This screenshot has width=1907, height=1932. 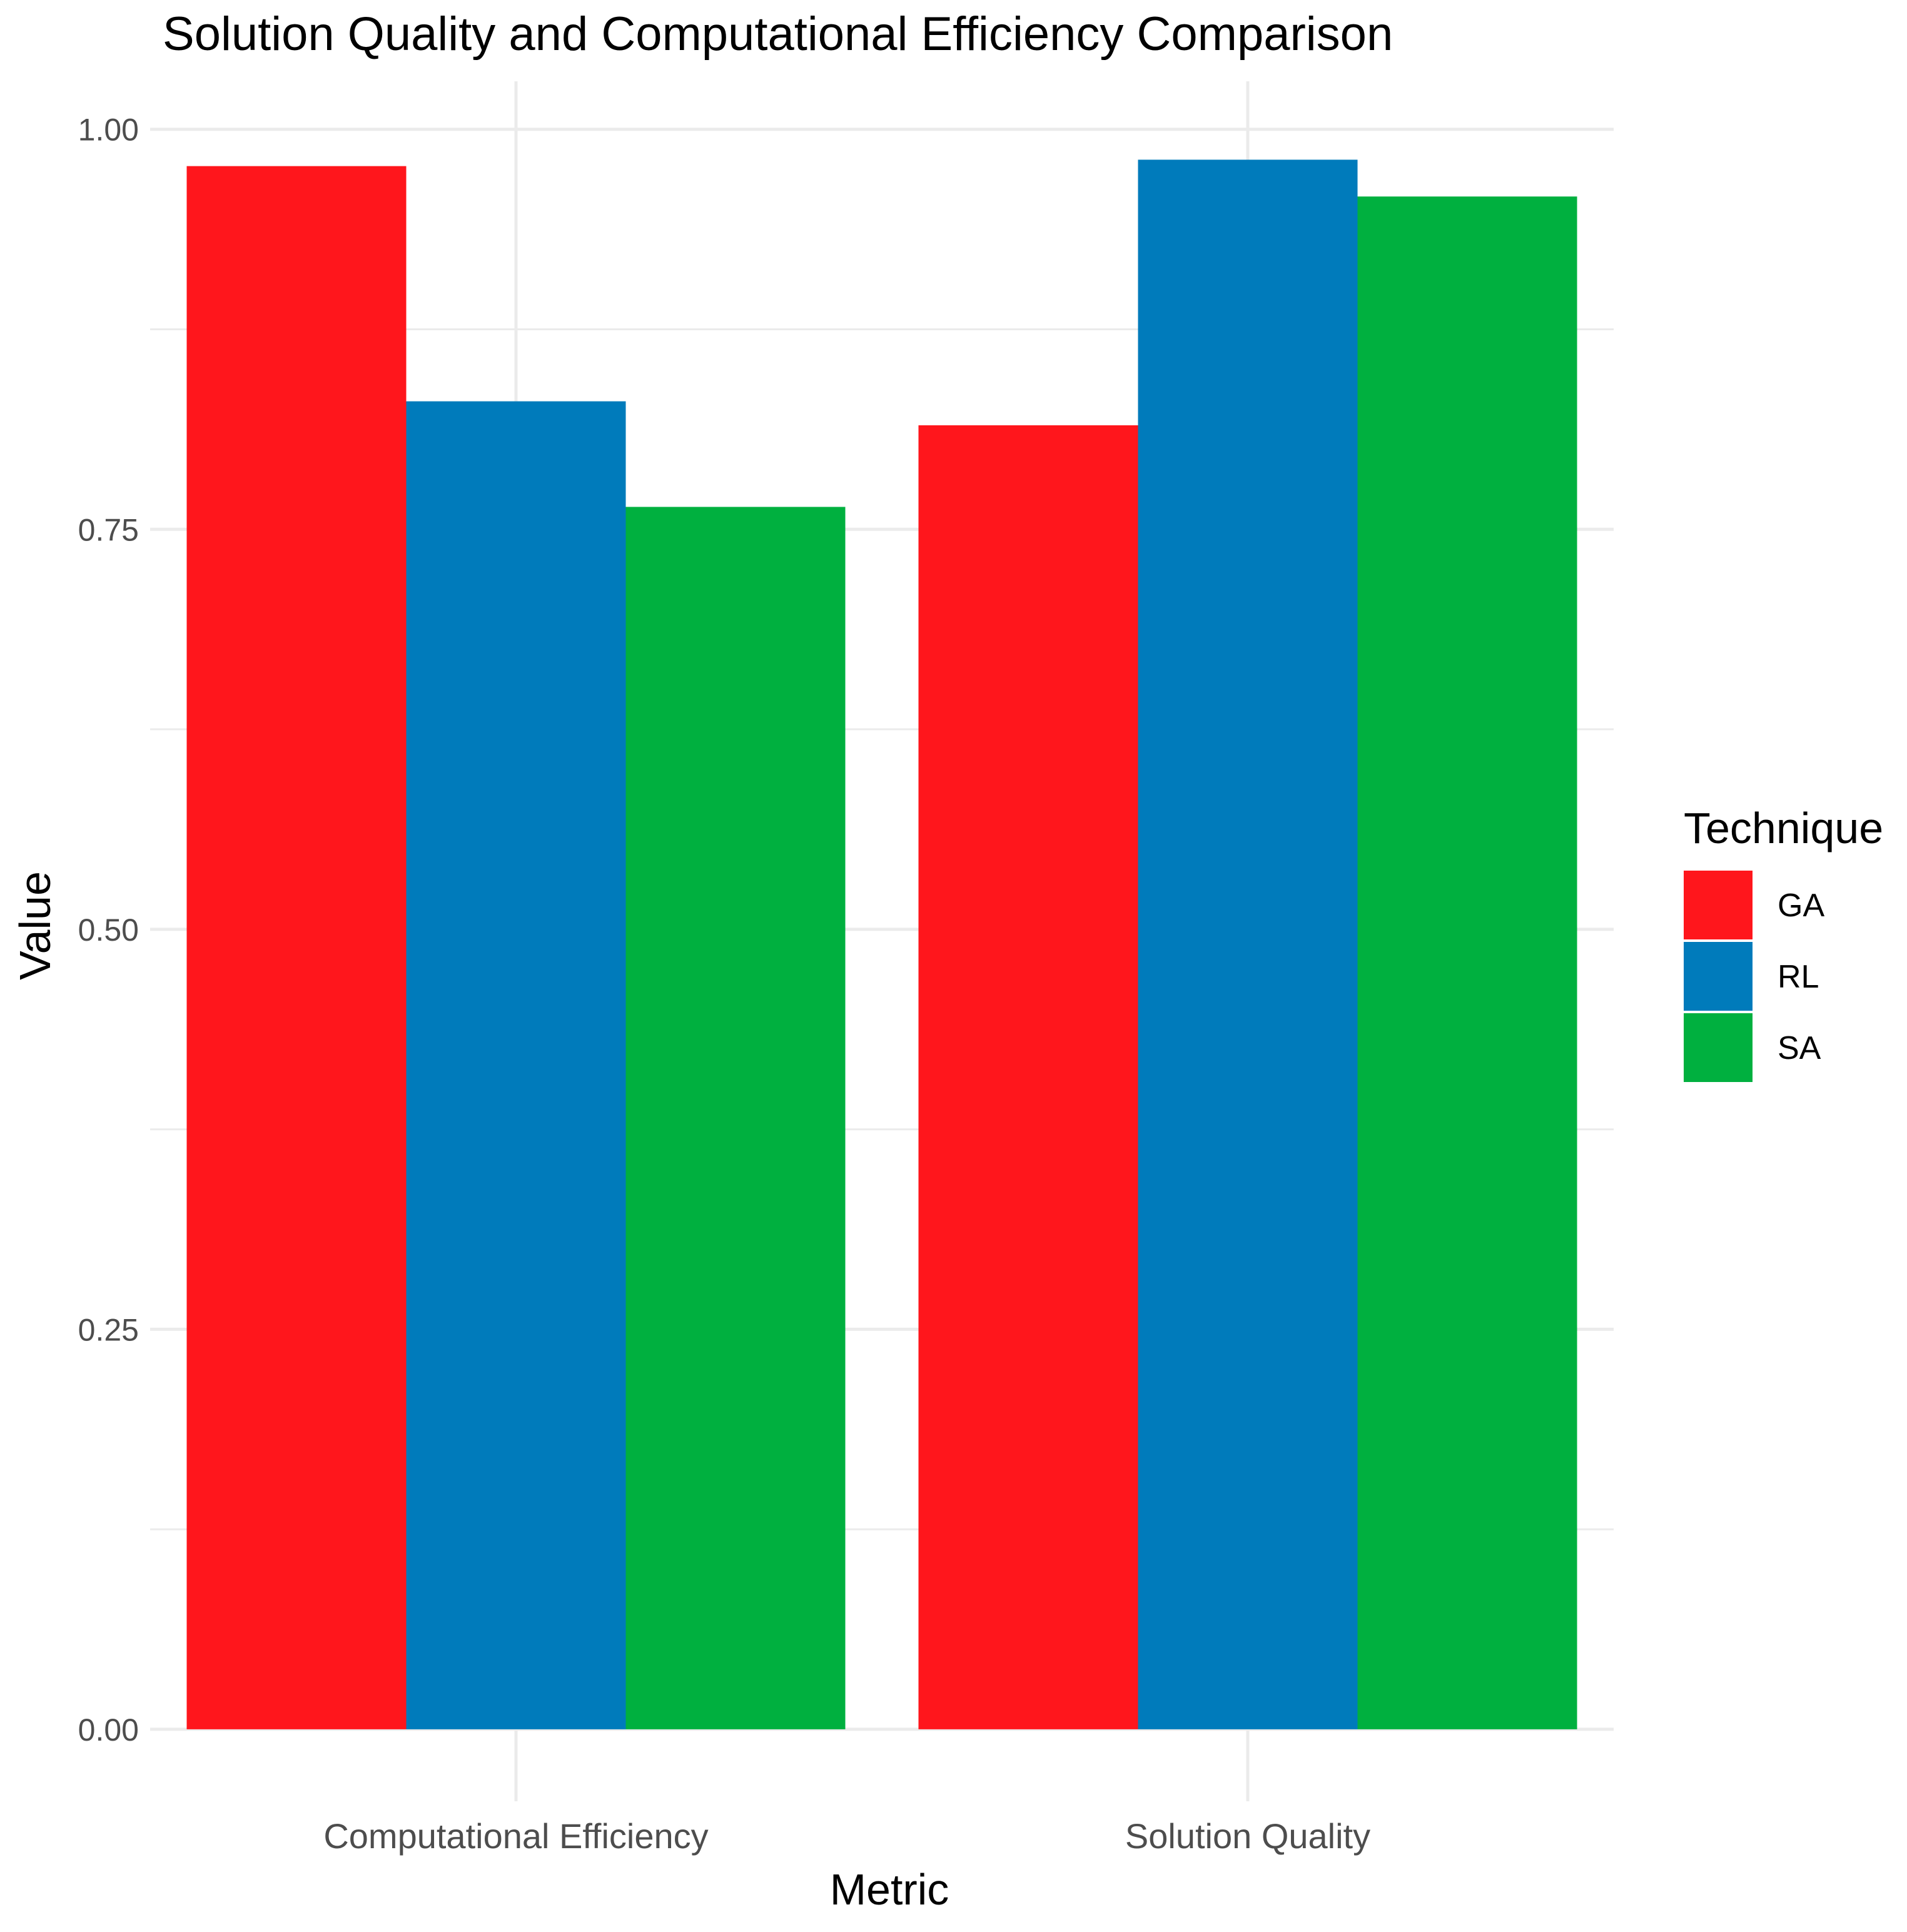 I want to click on y-tick-label: 0.75, so click(x=108, y=529).